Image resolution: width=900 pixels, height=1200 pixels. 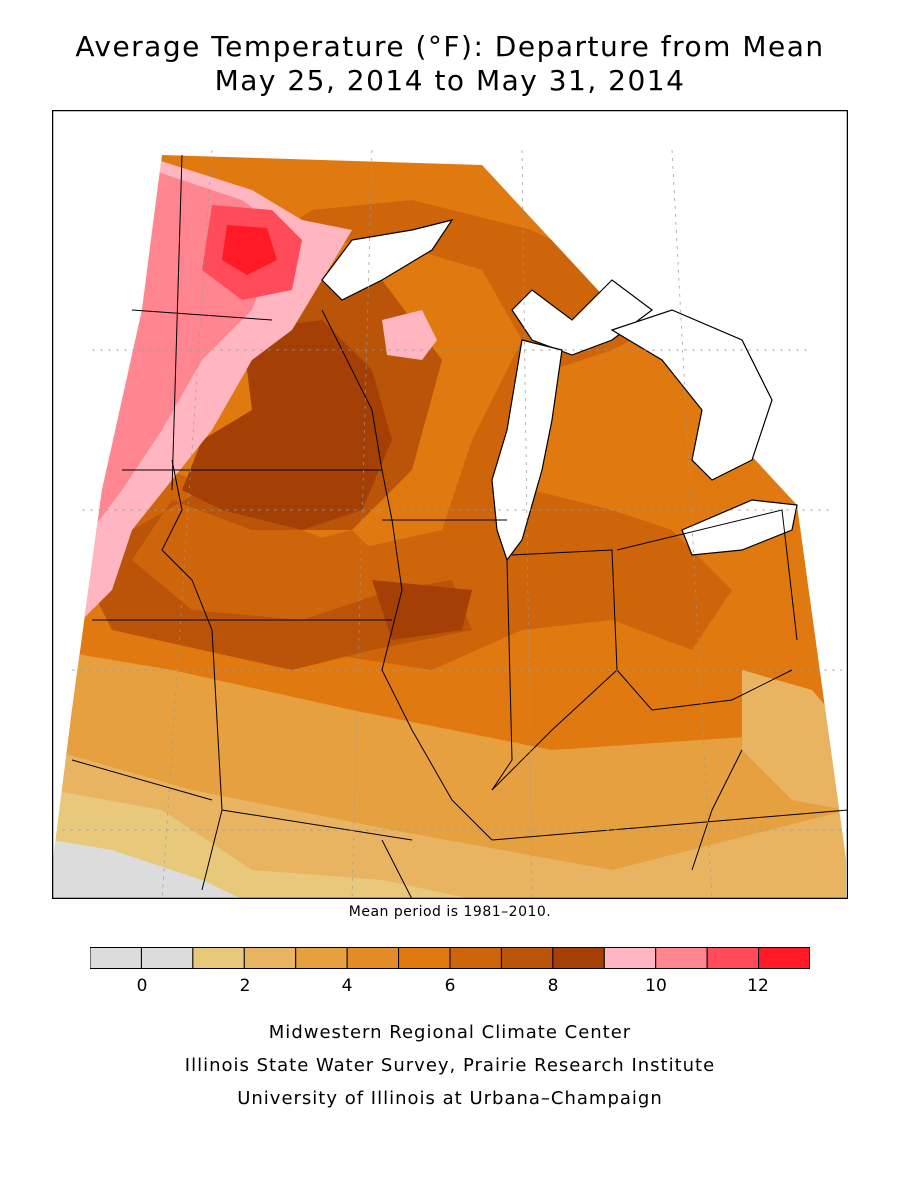 I want to click on lake-superior, so click(x=387, y=260).